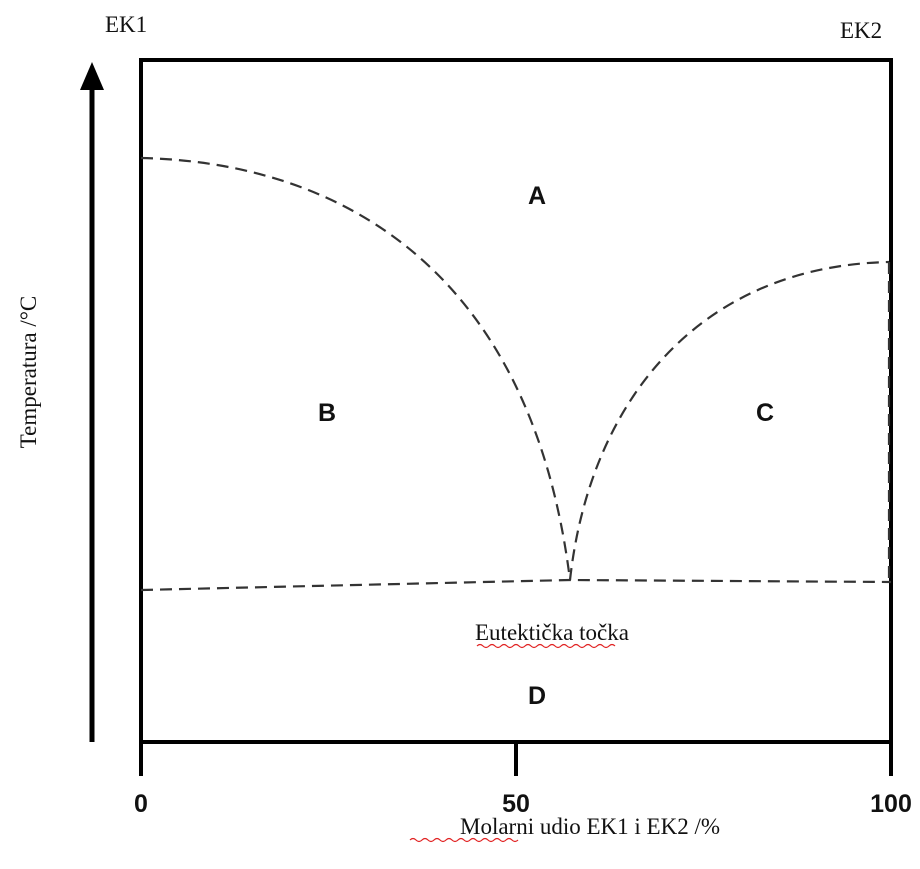 Image resolution: width=920 pixels, height=869 pixels. Describe the element at coordinates (590, 826) in the screenshot. I see `x-axis-label: Molarni udio EK1 i EK2 /%` at that location.